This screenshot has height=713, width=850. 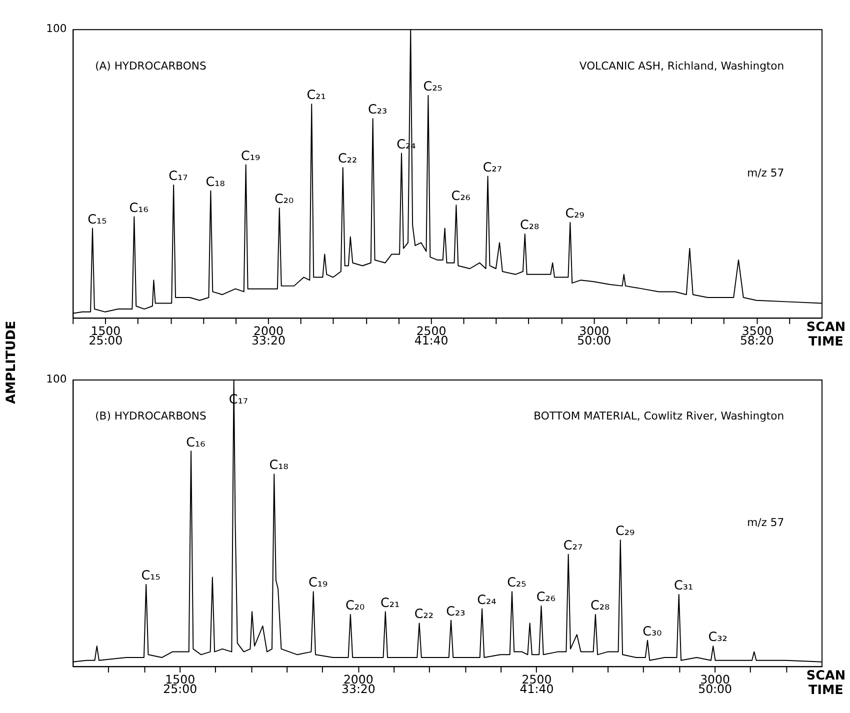 What do you see at coordinates (150, 66) in the screenshot?
I see `annotation: (A) HYDROCARBONS` at bounding box center [150, 66].